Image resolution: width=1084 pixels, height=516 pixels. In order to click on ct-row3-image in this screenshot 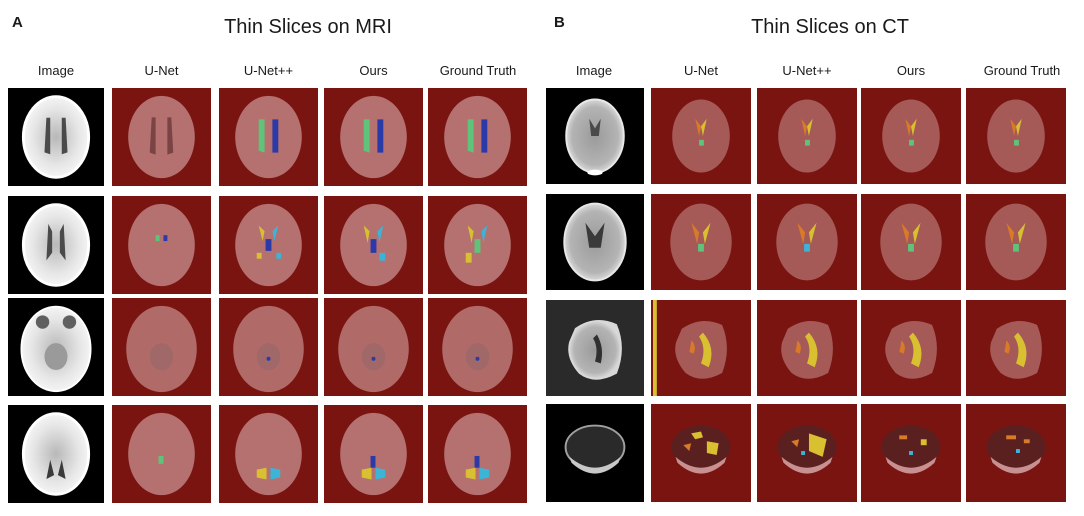, I will do `click(595, 348)`.